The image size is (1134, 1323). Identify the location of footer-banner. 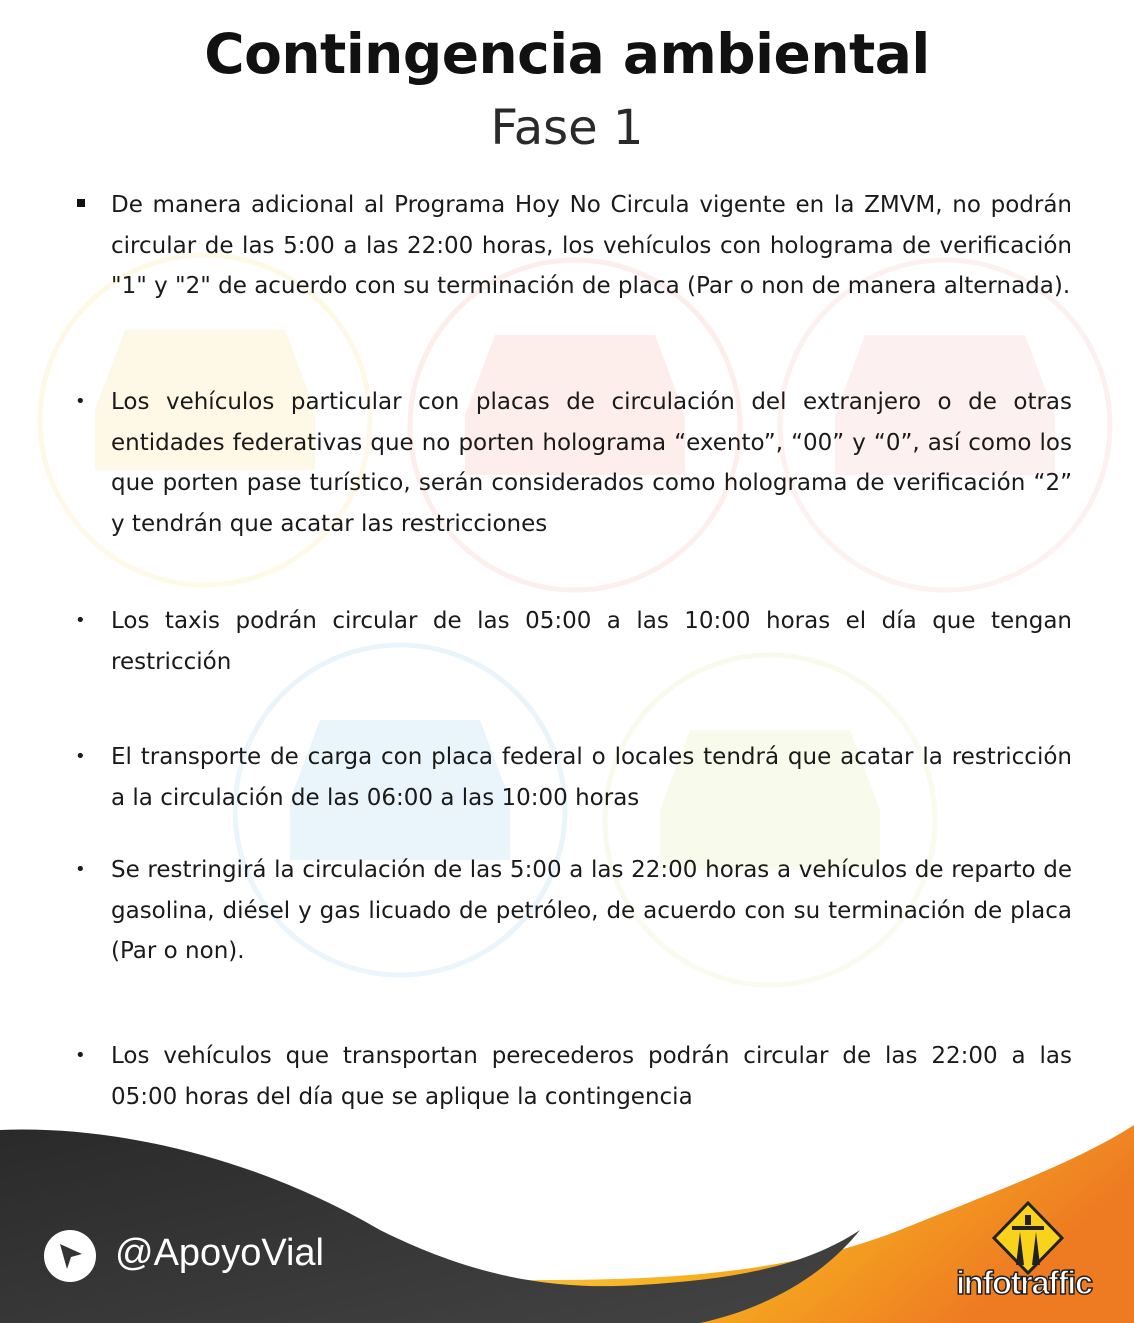
(567, 1224).